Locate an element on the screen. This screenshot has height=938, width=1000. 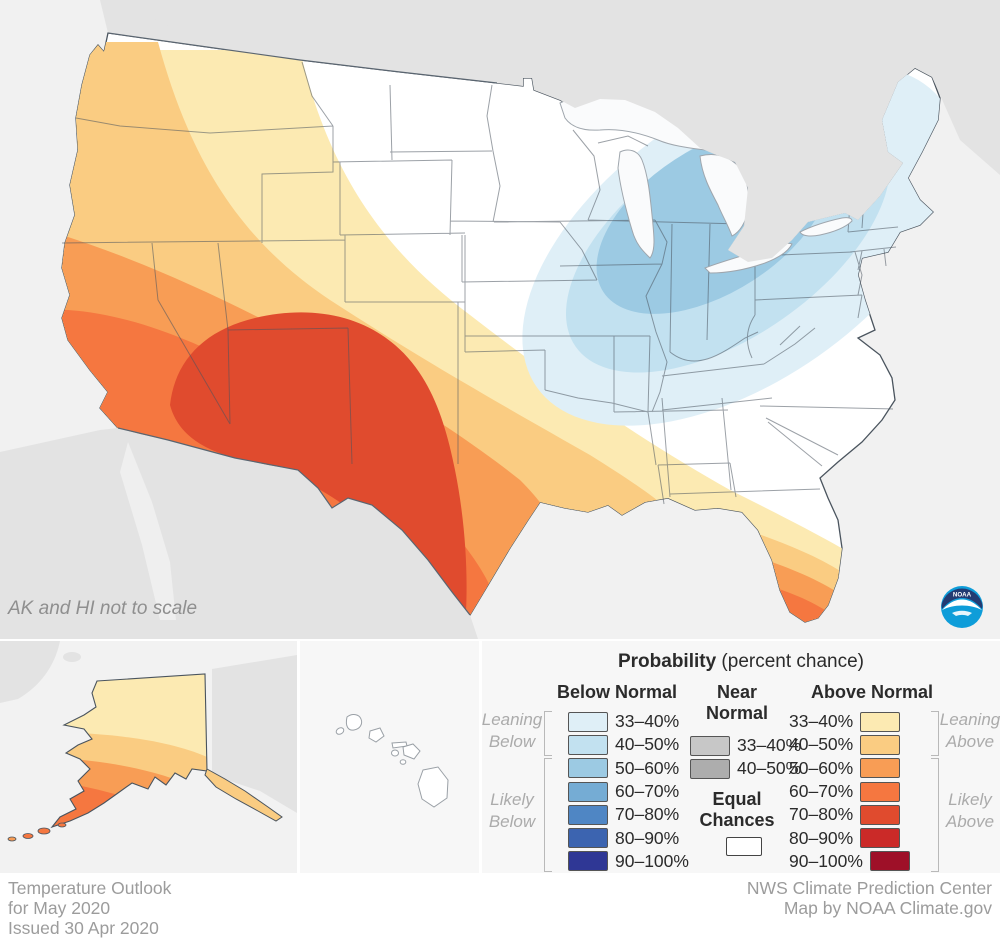
equal-chances-swatch is located at coordinates (744, 846).